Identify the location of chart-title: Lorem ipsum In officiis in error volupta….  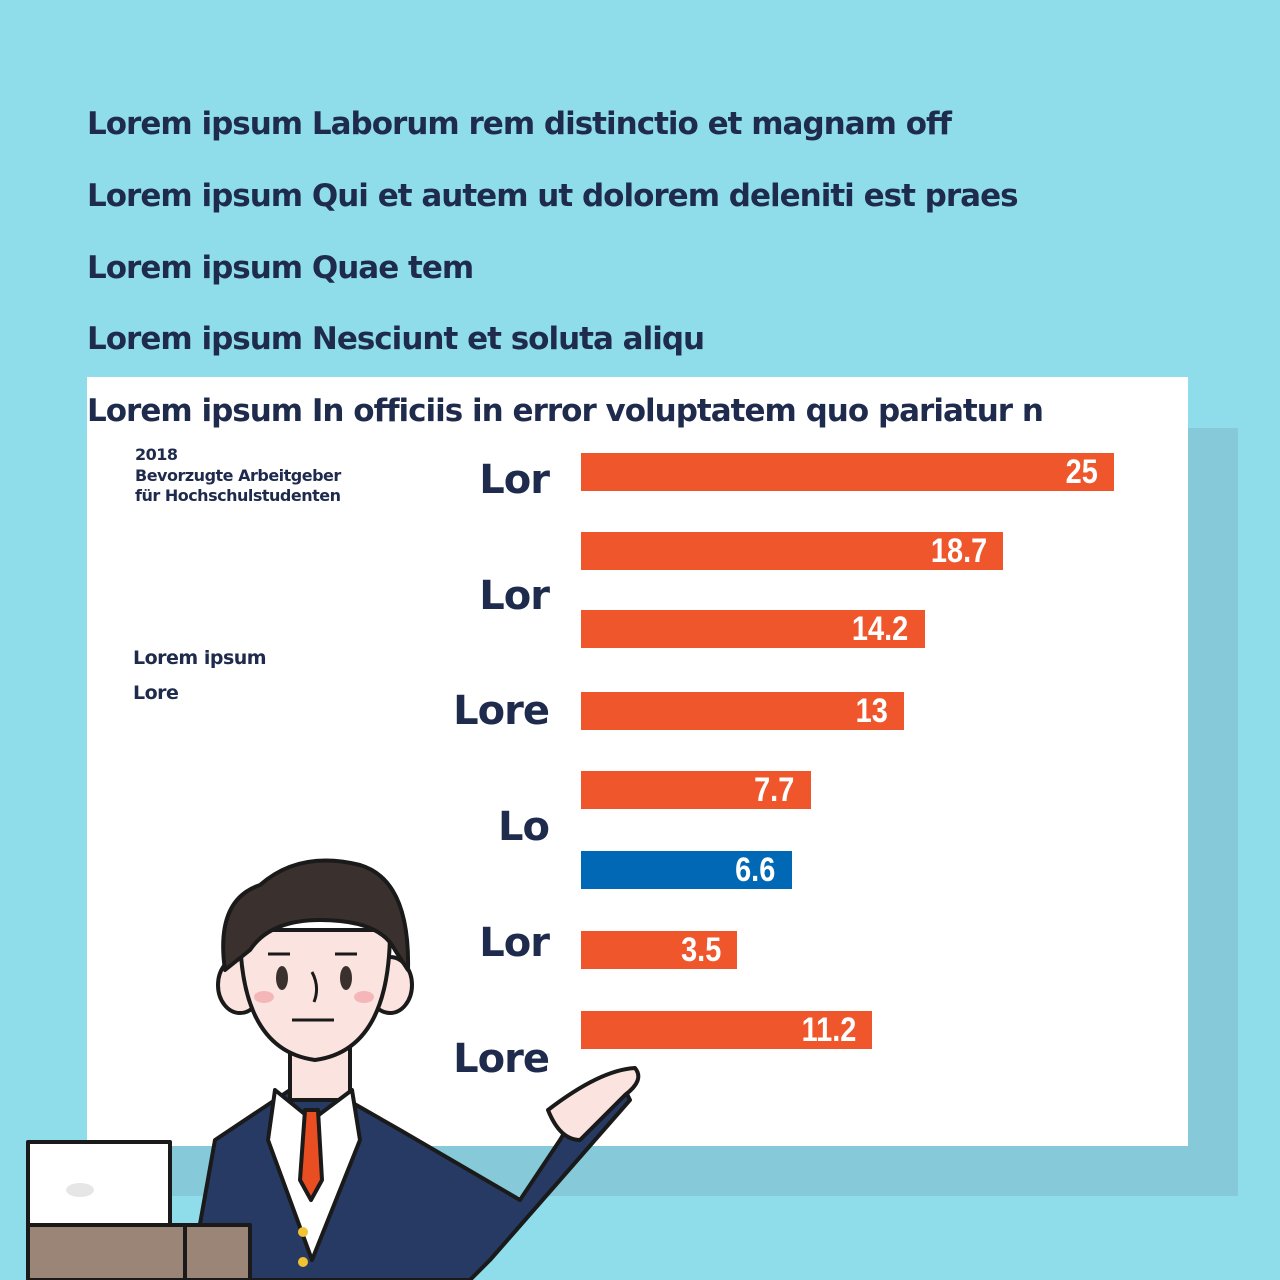
(565, 411).